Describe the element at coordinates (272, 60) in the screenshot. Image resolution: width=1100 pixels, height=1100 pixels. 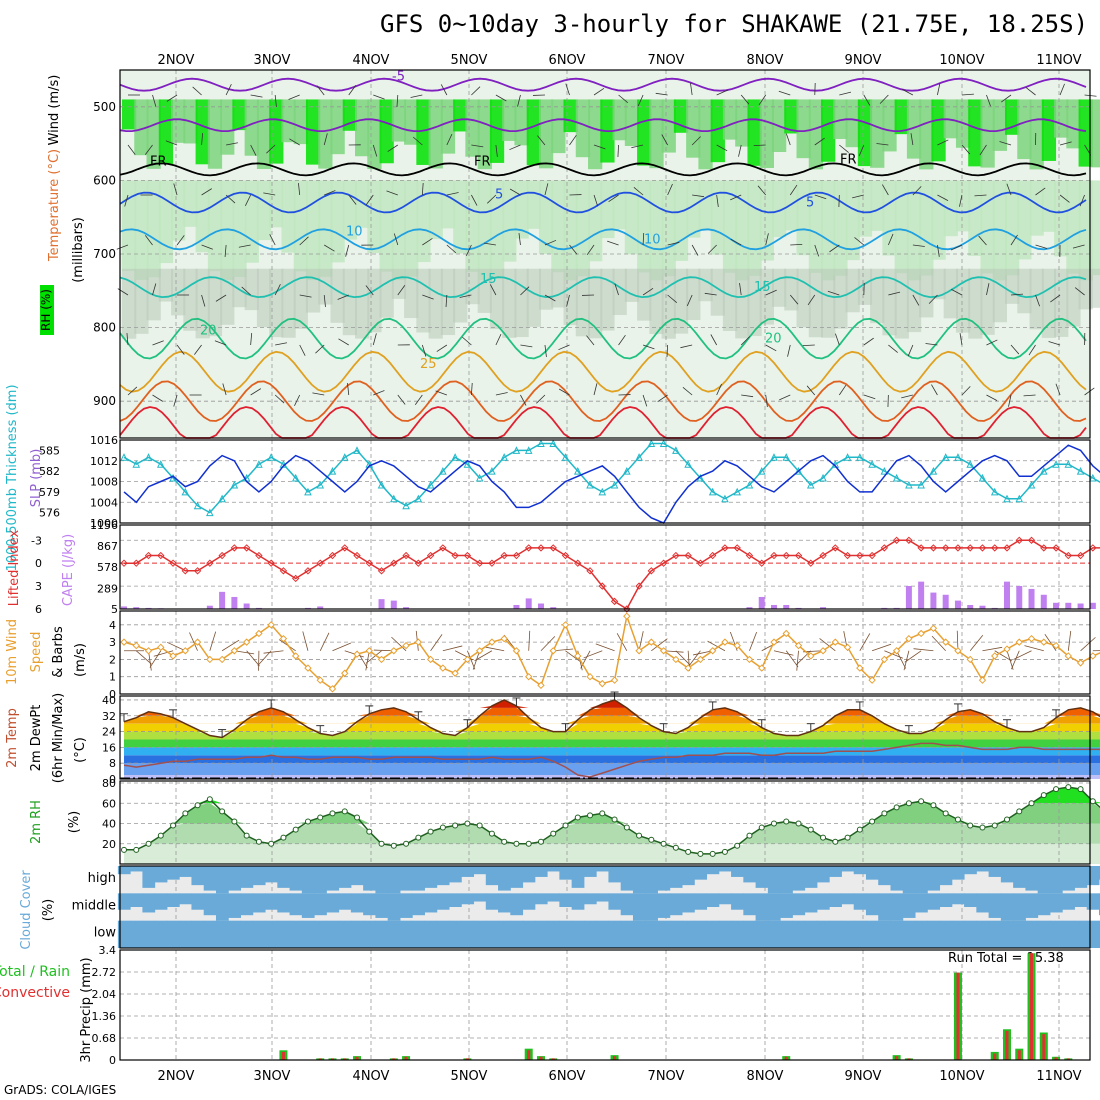
I see `top-day-label: 3NOV` at that location.